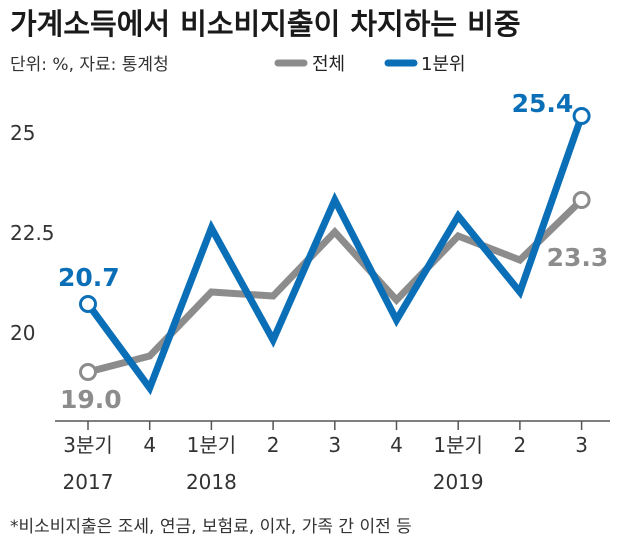 Image resolution: width=620 pixels, height=544 pixels. I want to click on y-tick-label: 20, so click(22, 333).